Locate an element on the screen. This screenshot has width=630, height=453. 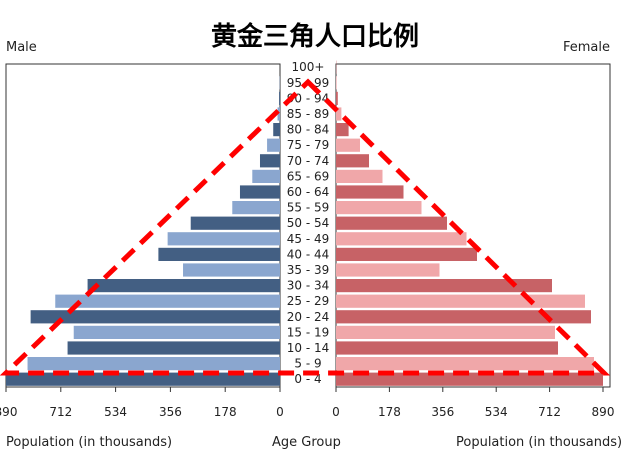
age-group-label: 45 - 49 is located at coordinates (308, 239).